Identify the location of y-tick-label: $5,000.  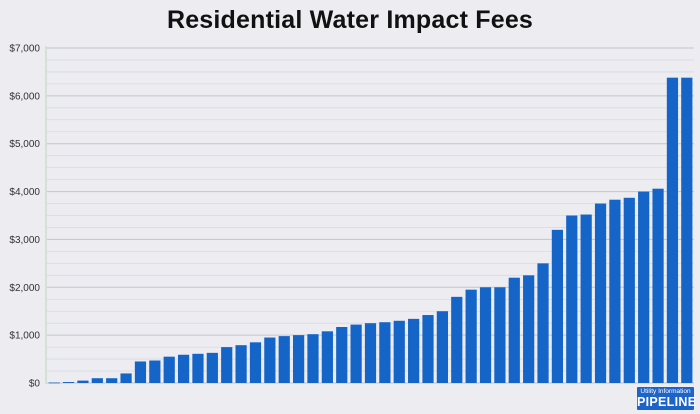
(24, 144).